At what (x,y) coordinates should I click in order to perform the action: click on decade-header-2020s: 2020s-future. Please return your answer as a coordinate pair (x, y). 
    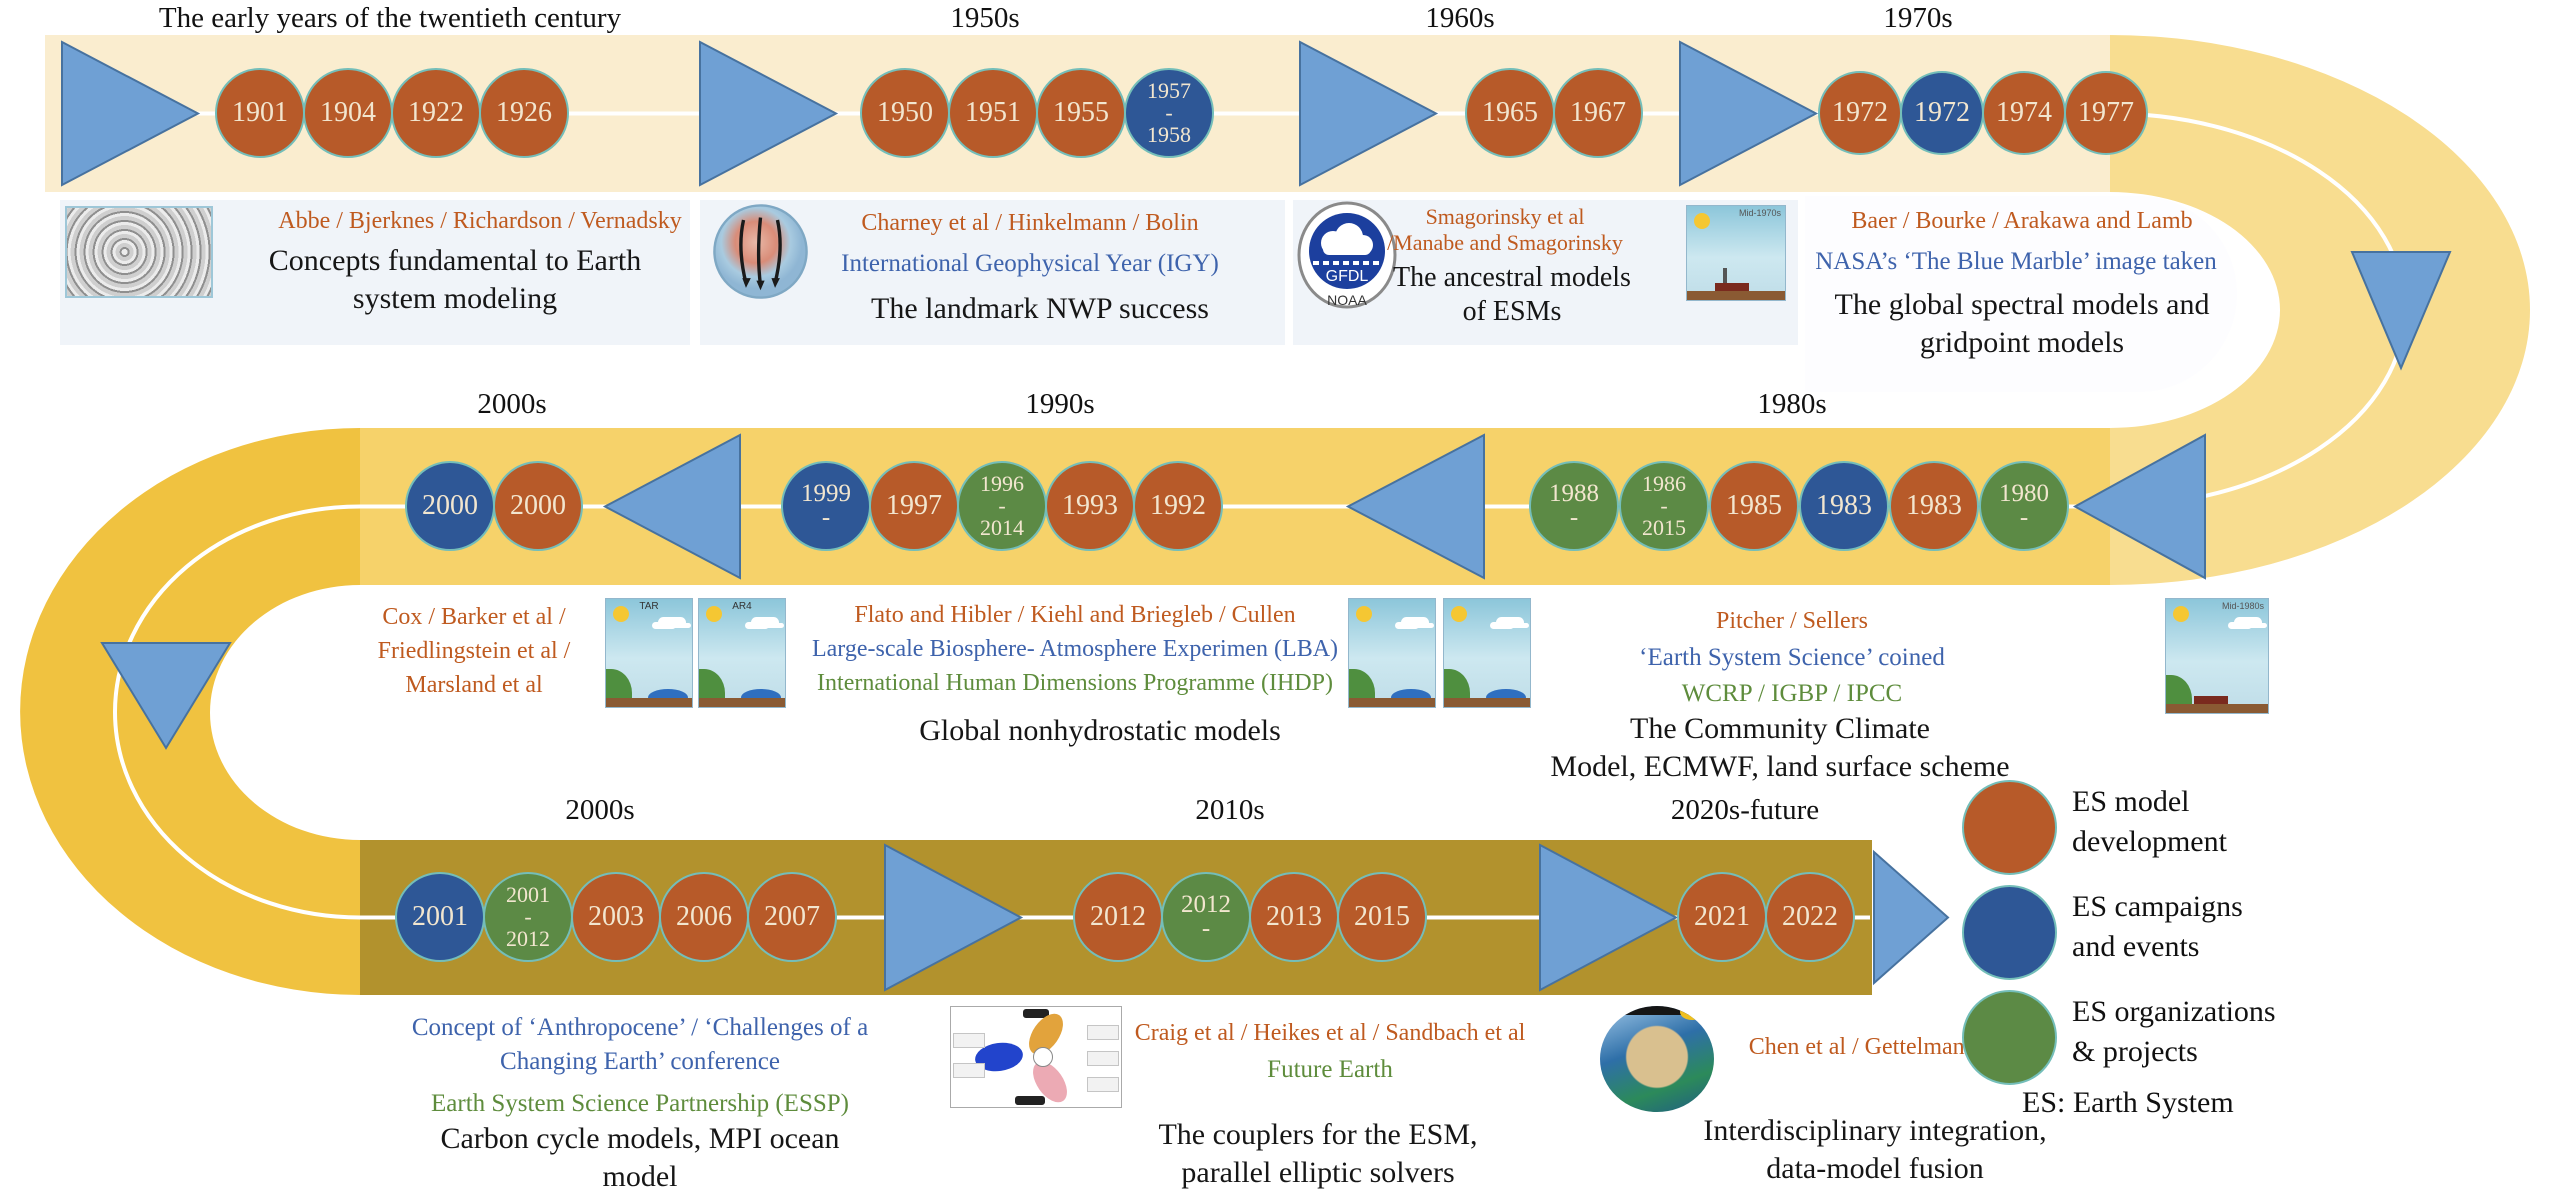
    Looking at the image, I should click on (1745, 810).